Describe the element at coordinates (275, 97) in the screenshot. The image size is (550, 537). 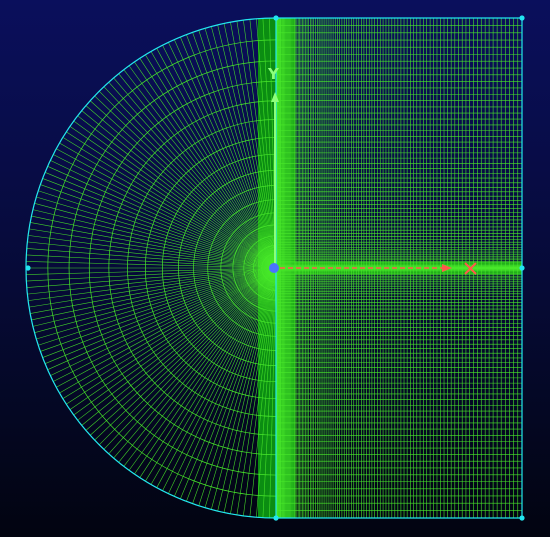
I see `arrow-up-icon` at that location.